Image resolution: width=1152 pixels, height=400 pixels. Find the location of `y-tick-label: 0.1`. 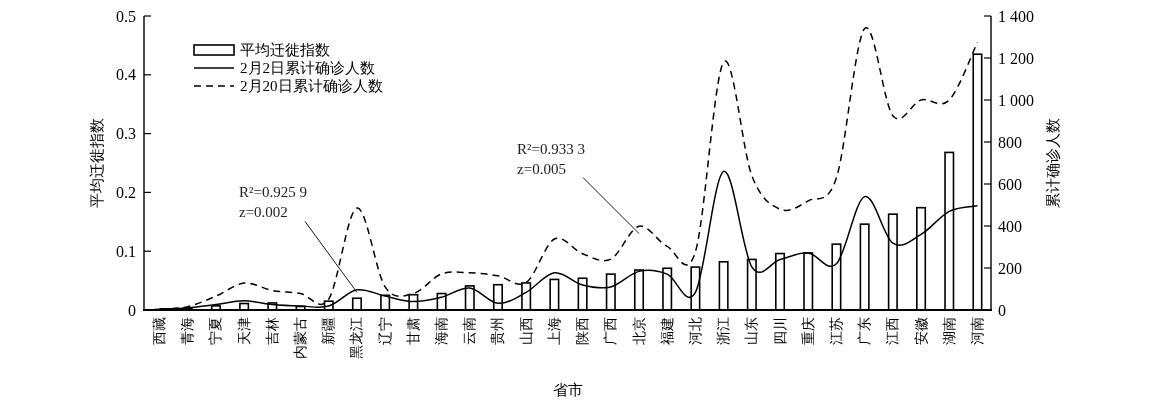

y-tick-label: 0.1 is located at coordinates (126, 251).